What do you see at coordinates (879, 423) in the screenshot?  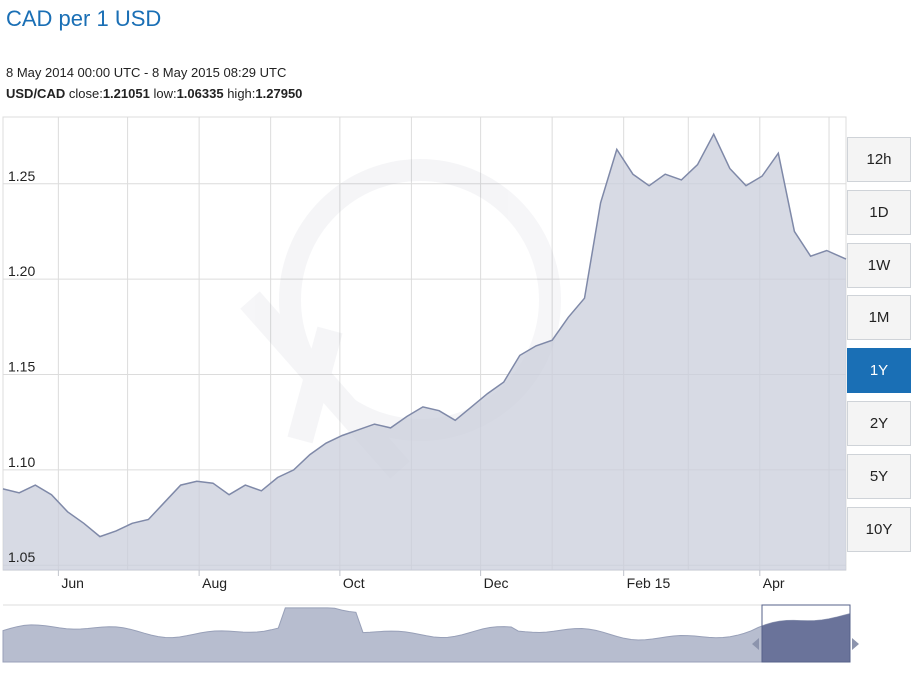 I see `range-button-2y: 2Y` at bounding box center [879, 423].